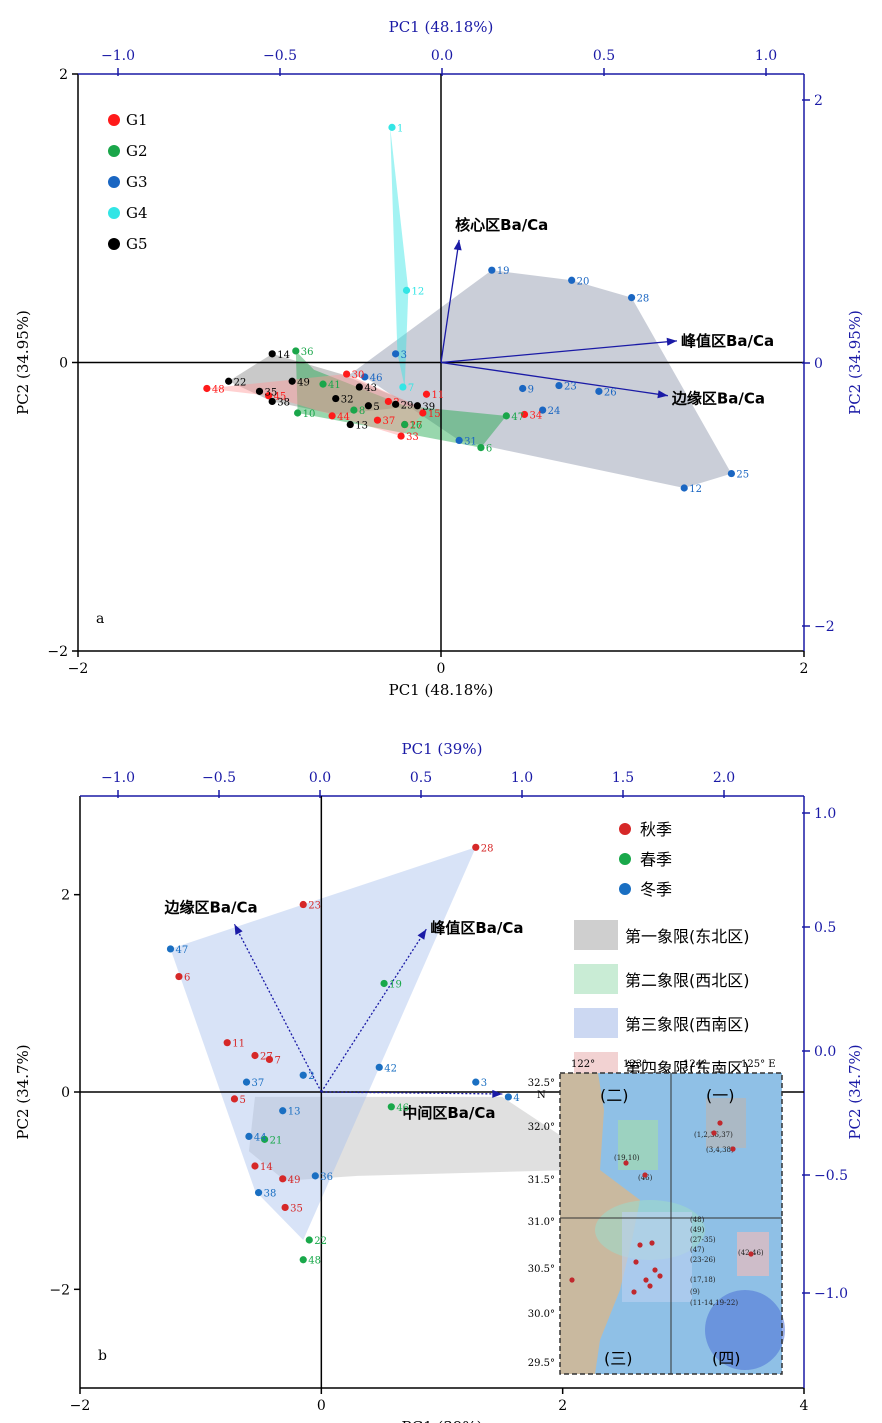  Describe the element at coordinates (400, 128) in the screenshot. I see `data-point-label: 1` at that location.